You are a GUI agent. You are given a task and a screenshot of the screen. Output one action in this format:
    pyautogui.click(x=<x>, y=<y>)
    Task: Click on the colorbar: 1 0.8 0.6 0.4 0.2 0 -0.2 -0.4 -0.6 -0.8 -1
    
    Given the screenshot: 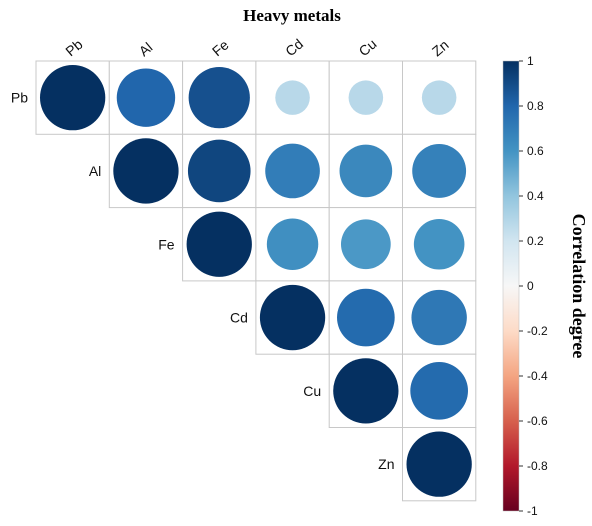 What is the action you would take?
    pyautogui.click(x=525, y=286)
    